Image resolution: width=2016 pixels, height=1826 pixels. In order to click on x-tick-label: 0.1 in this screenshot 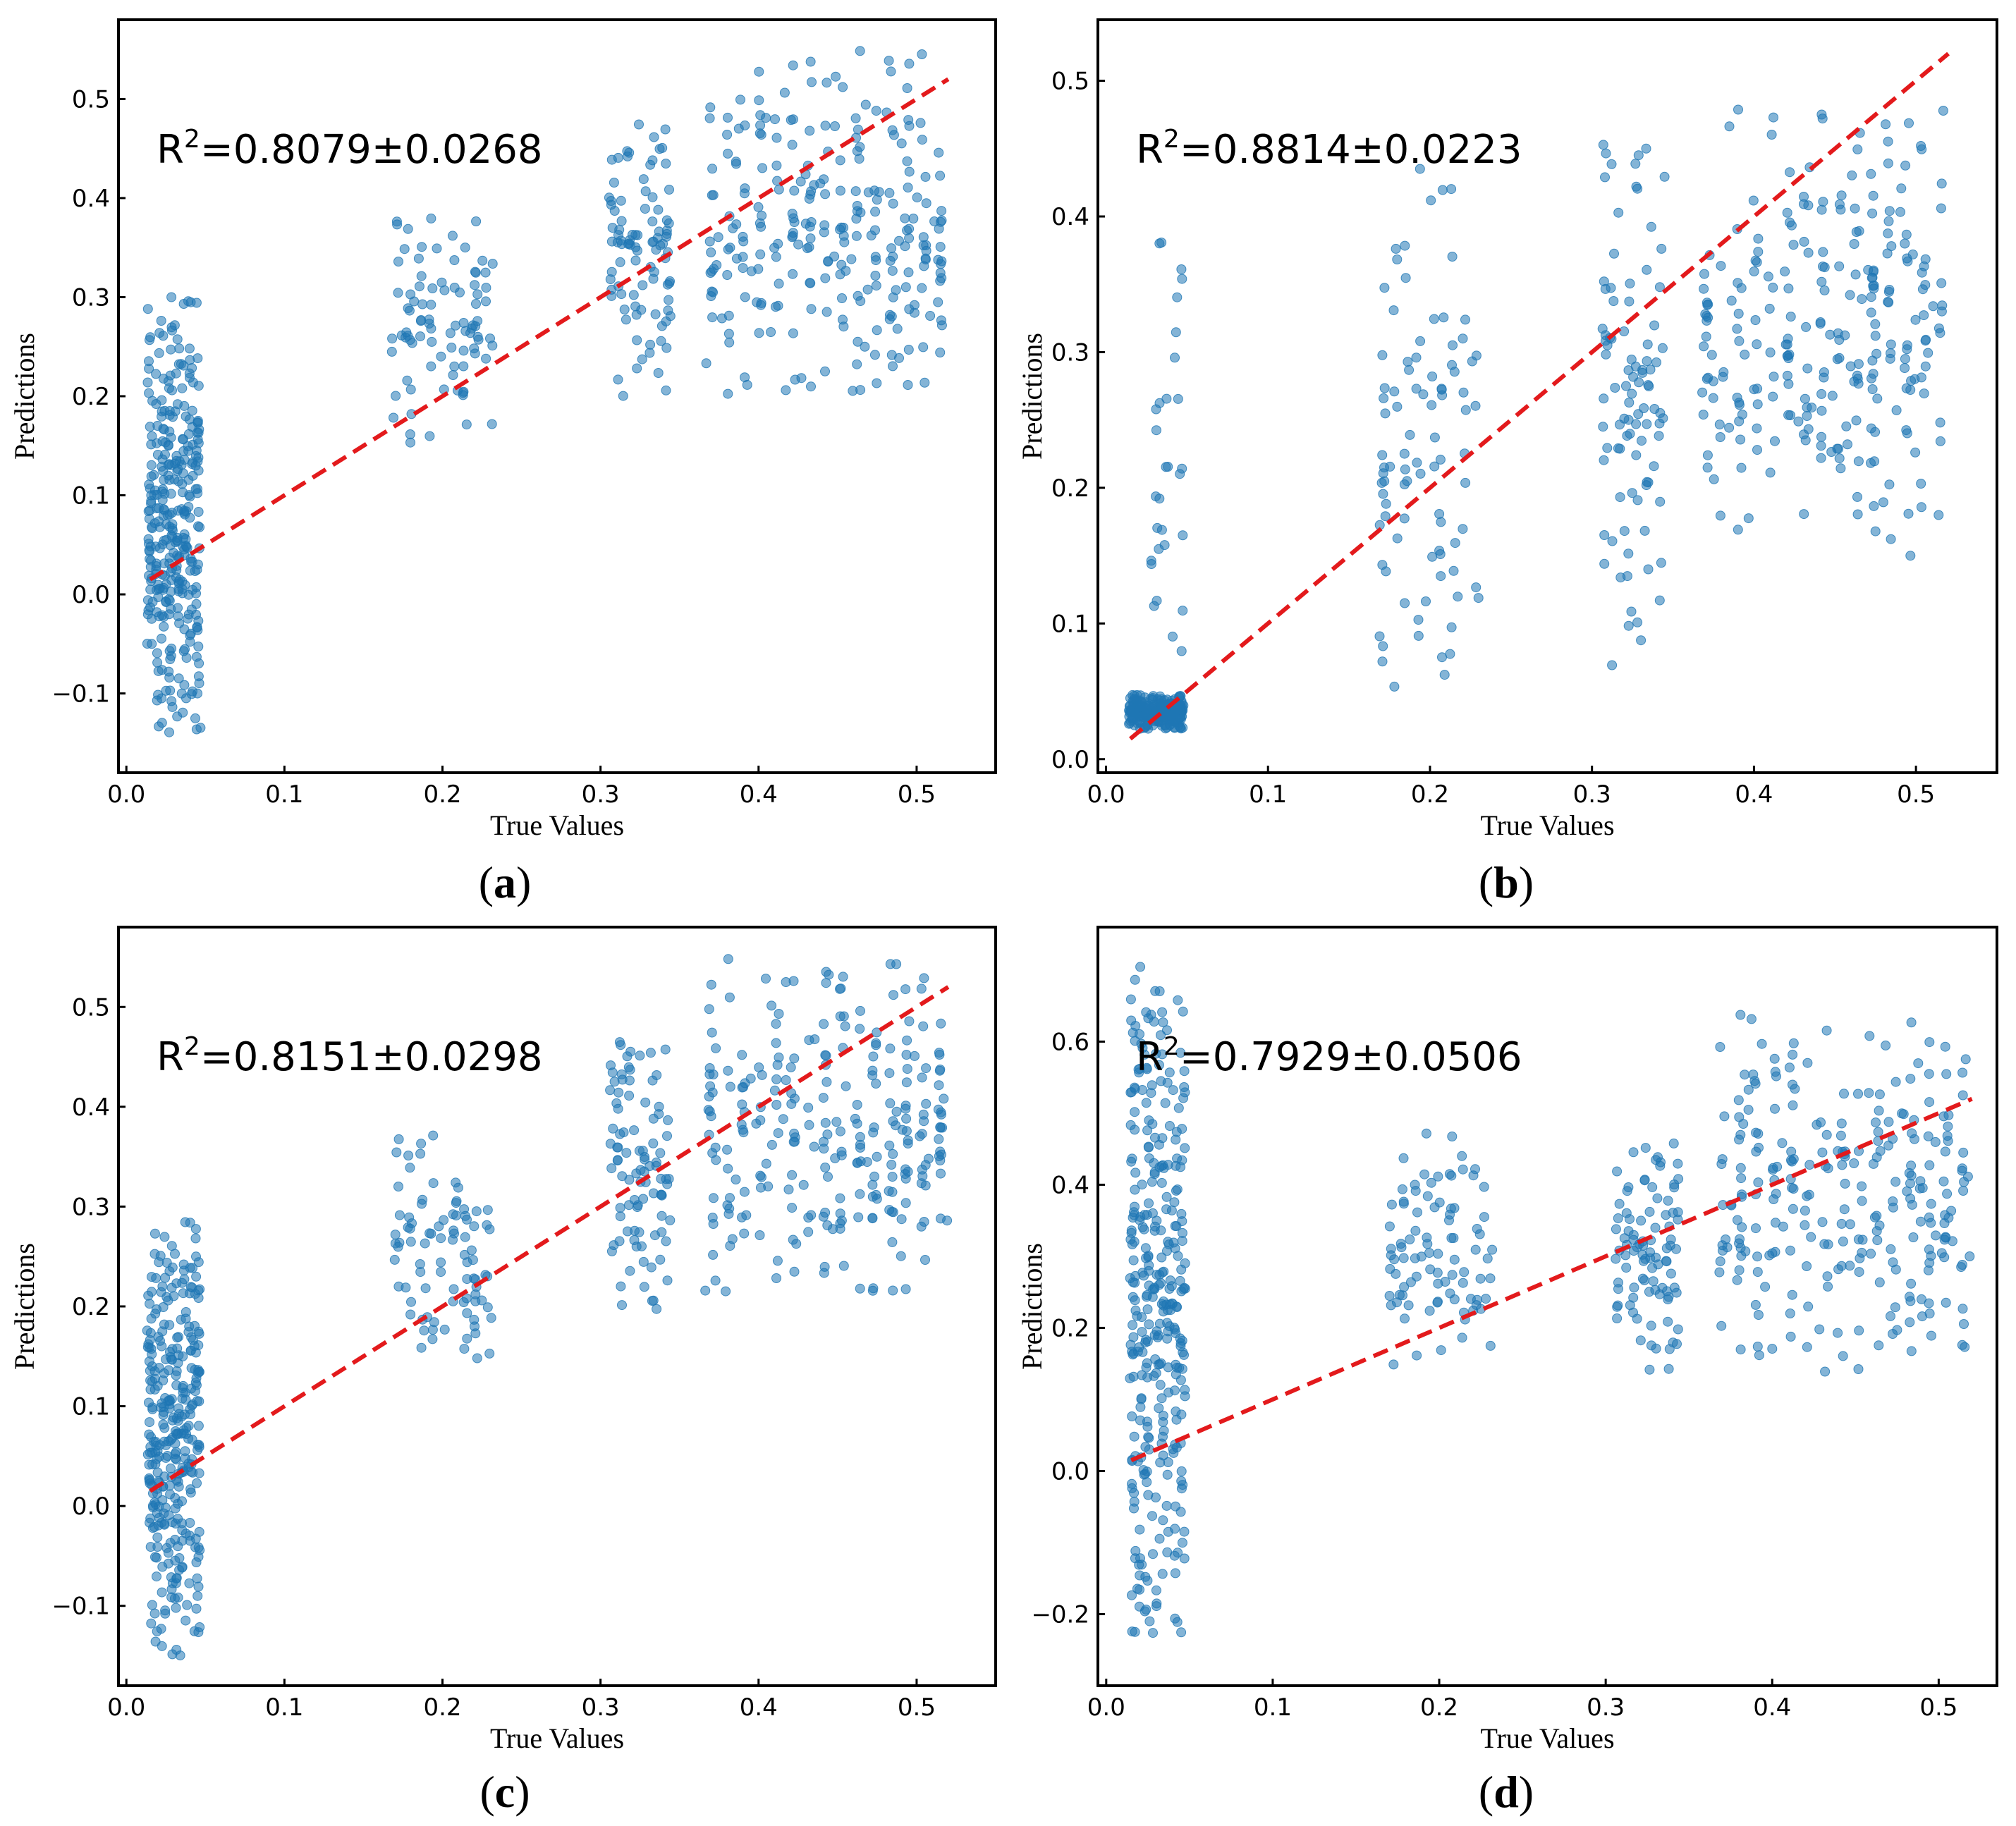, I will do `click(284, 1707)`.